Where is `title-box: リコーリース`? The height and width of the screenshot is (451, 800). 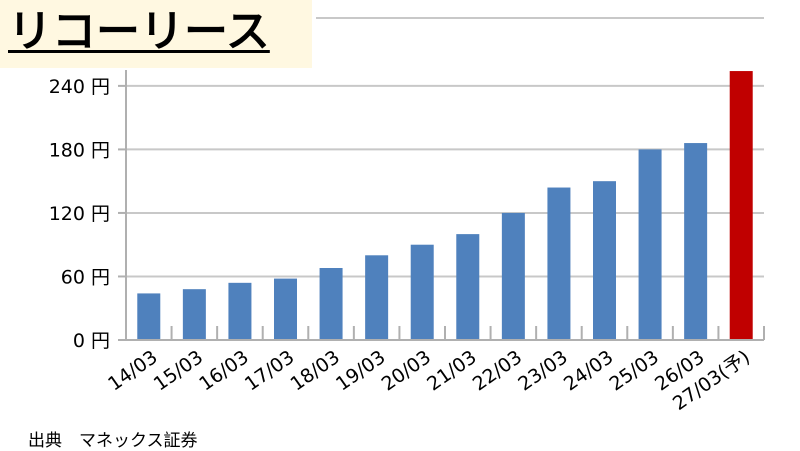
title-box: リコーリース is located at coordinates (156, 34).